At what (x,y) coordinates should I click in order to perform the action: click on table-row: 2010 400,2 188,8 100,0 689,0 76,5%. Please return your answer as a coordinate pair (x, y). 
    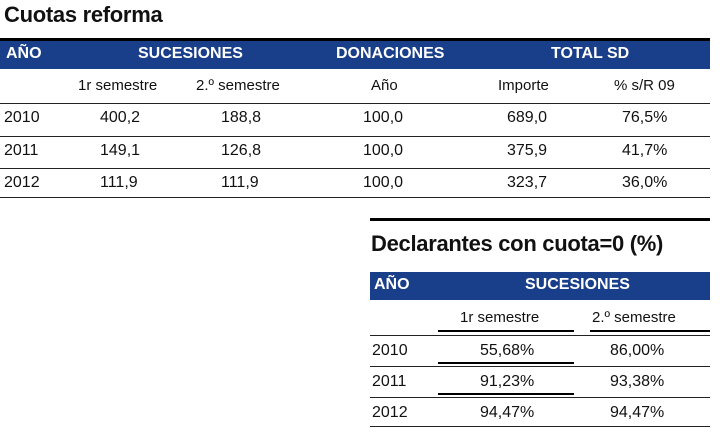
    Looking at the image, I should click on (355, 117).